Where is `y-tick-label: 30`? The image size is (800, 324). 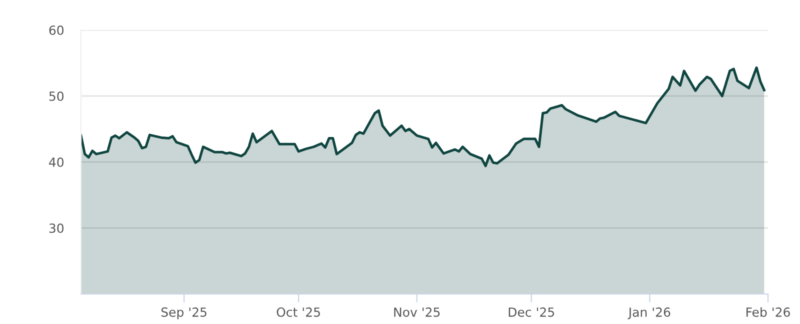 y-tick-label: 30 is located at coordinates (56, 228).